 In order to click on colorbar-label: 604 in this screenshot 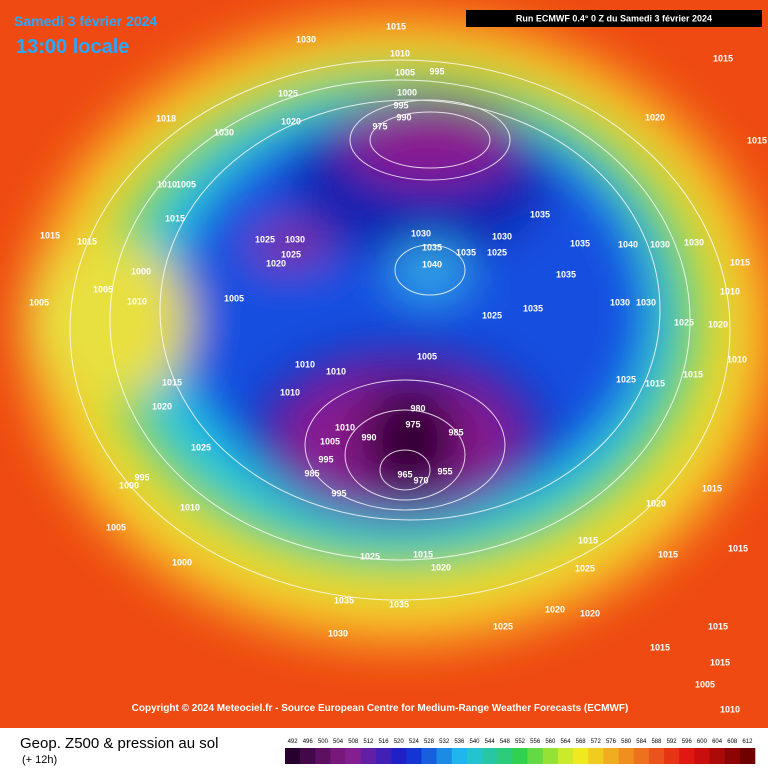, I will do `click(717, 742)`.